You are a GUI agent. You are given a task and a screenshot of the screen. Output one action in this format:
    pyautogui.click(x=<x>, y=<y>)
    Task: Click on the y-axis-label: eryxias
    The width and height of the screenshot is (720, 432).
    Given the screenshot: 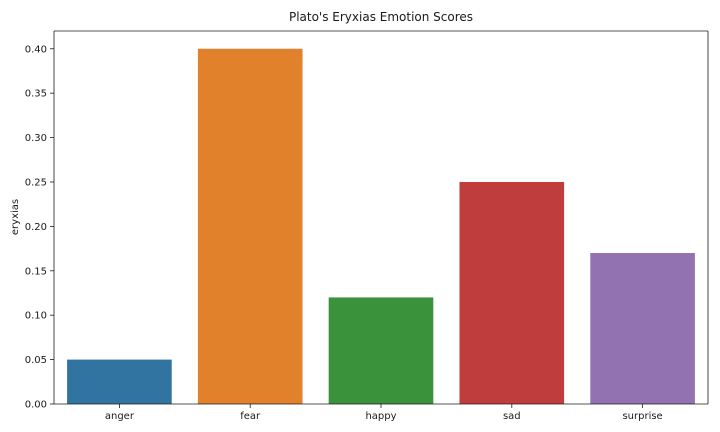 What is the action you would take?
    pyautogui.click(x=15, y=217)
    